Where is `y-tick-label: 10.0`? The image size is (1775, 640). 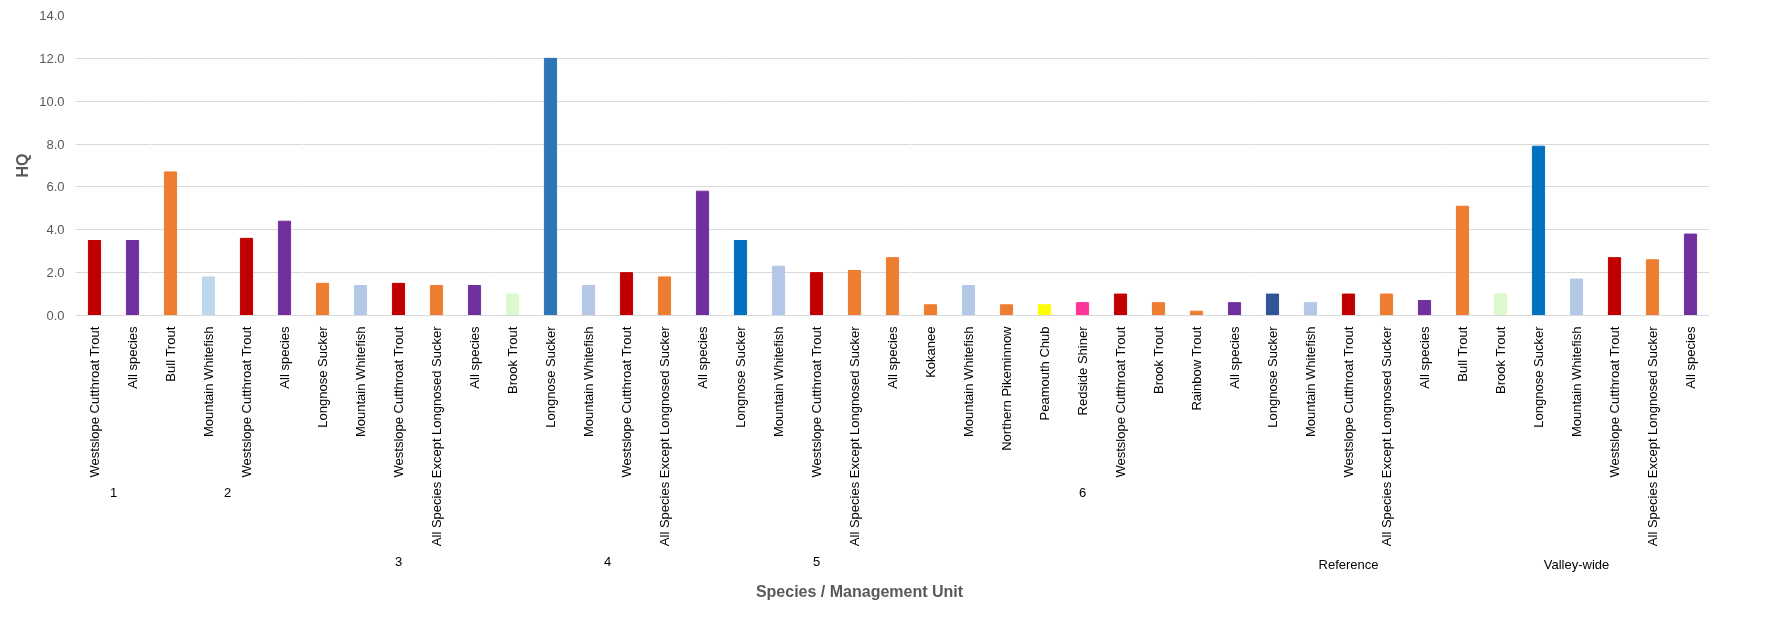 y-tick-label: 10.0 is located at coordinates (52, 101).